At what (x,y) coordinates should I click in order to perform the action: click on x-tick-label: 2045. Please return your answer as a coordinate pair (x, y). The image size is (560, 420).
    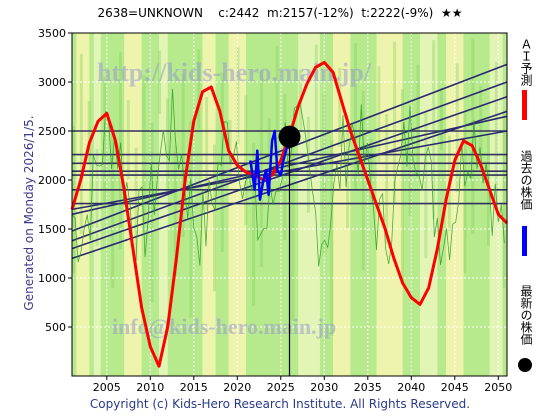
    Looking at the image, I should click on (455, 387).